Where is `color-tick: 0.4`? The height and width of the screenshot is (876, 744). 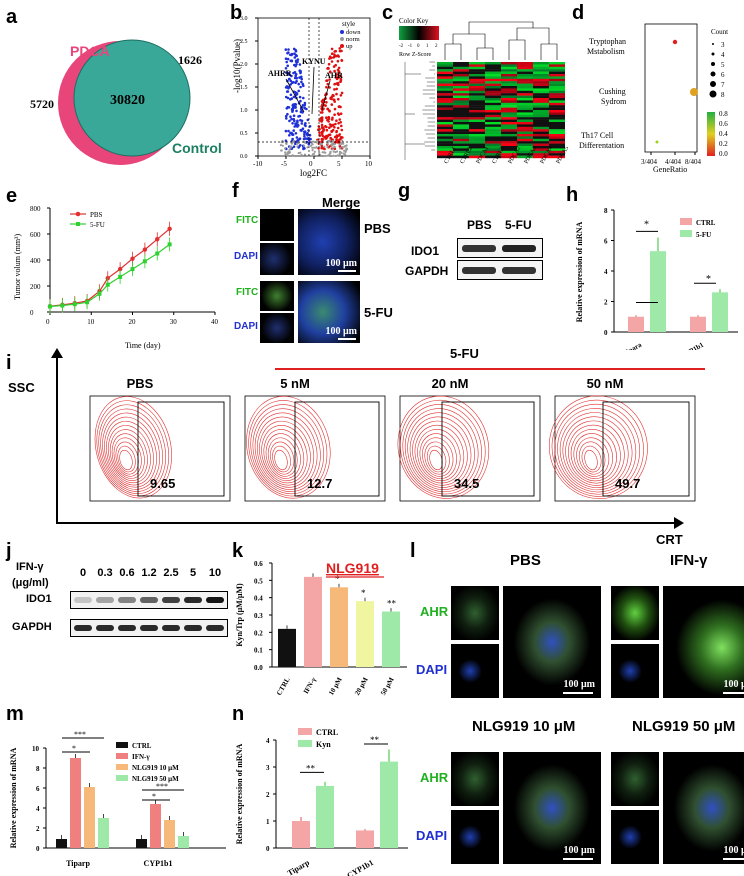 color-tick: 0.4 is located at coordinates (723, 134).